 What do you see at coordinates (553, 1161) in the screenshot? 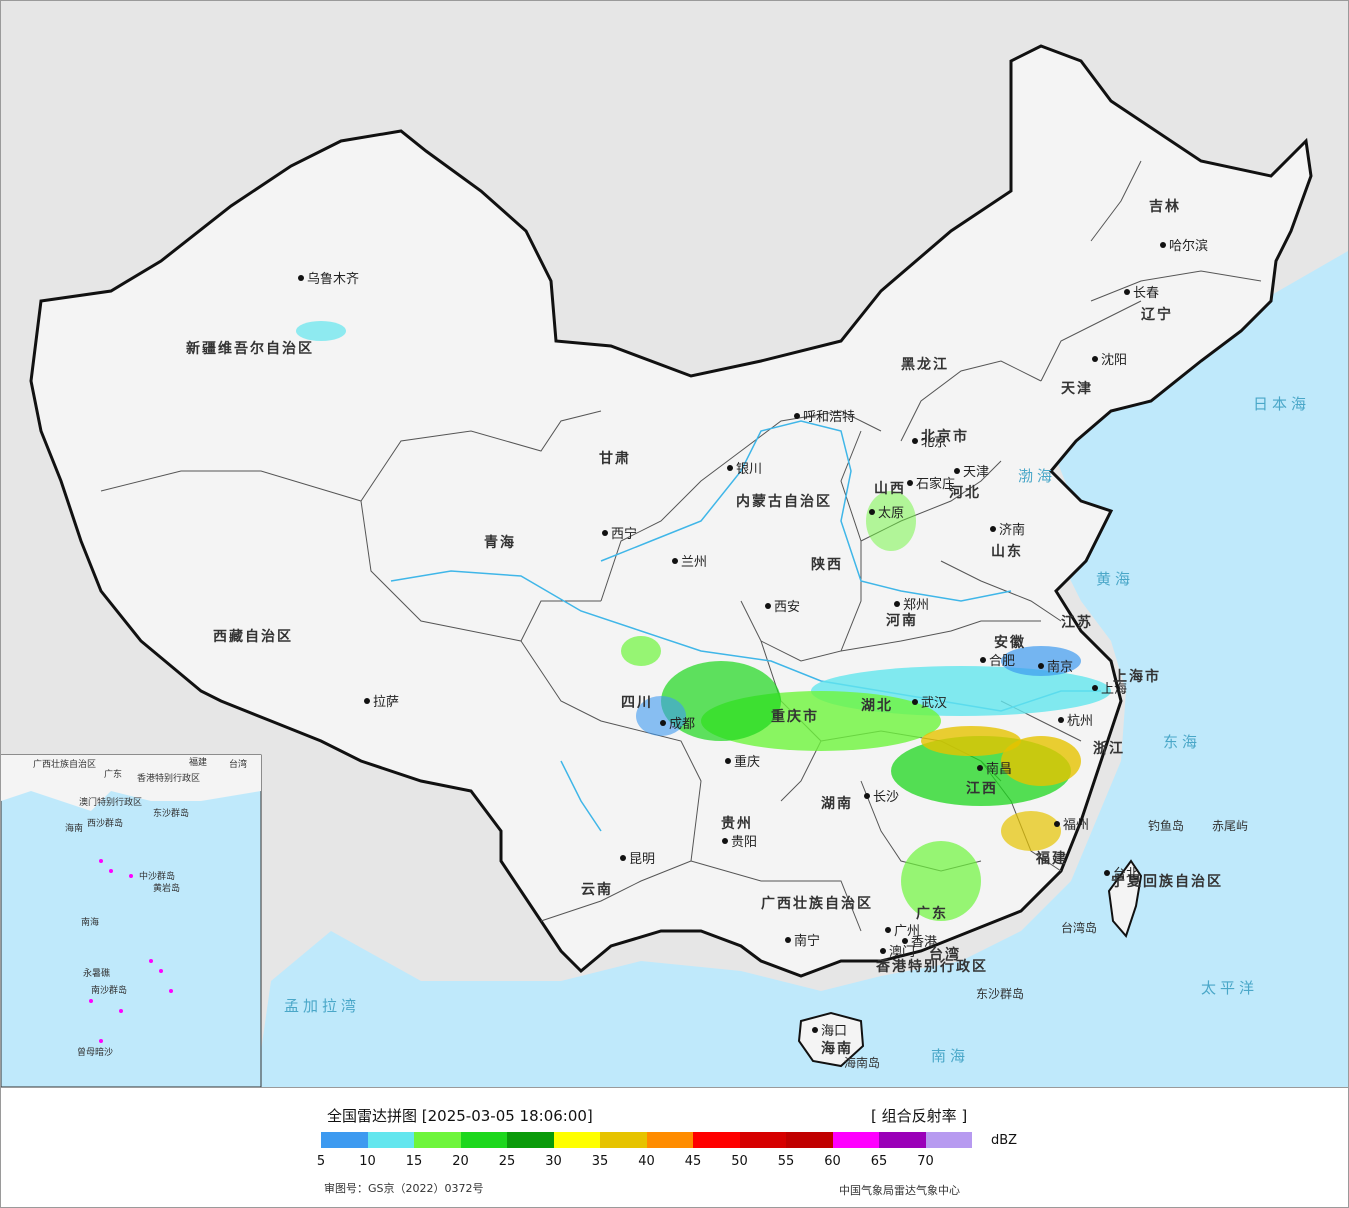
I see `scale-tick-label: 30` at bounding box center [553, 1161].